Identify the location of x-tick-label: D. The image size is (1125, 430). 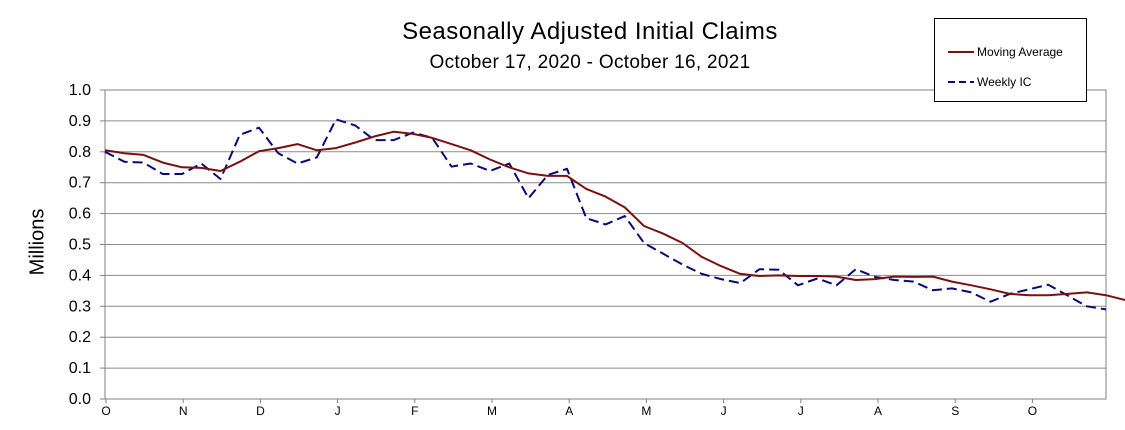
(260, 411).